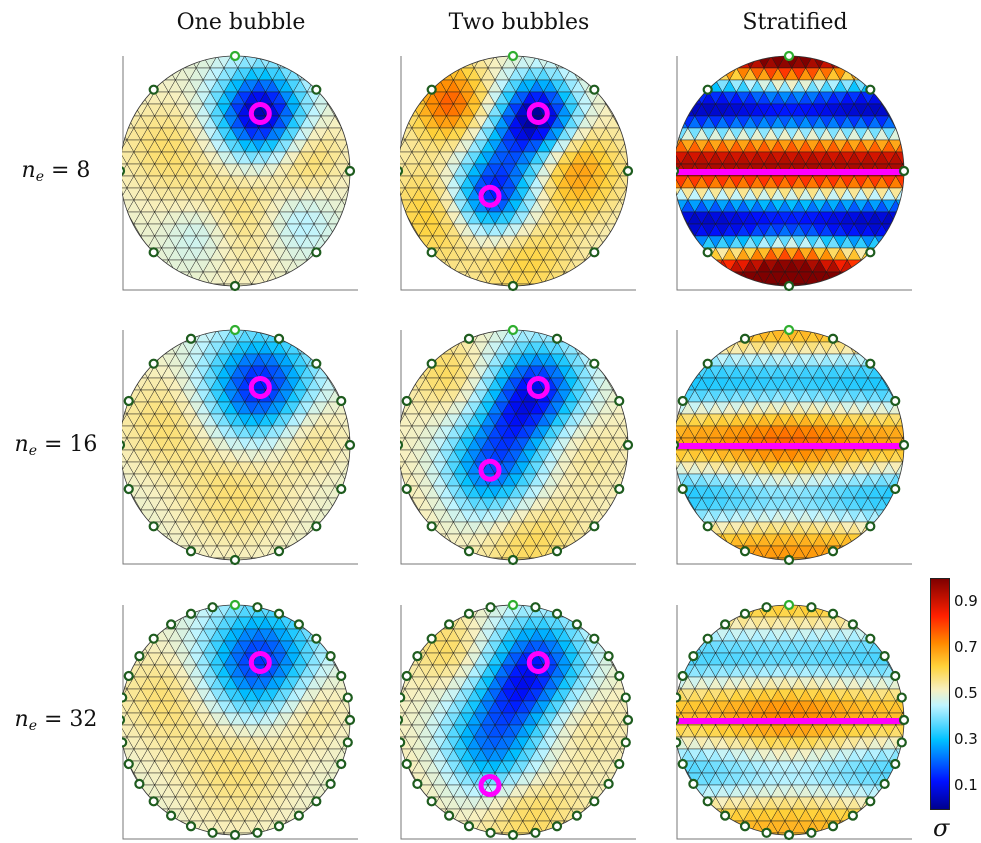  I want to click on colorbar-symbol: σ, so click(941, 828).